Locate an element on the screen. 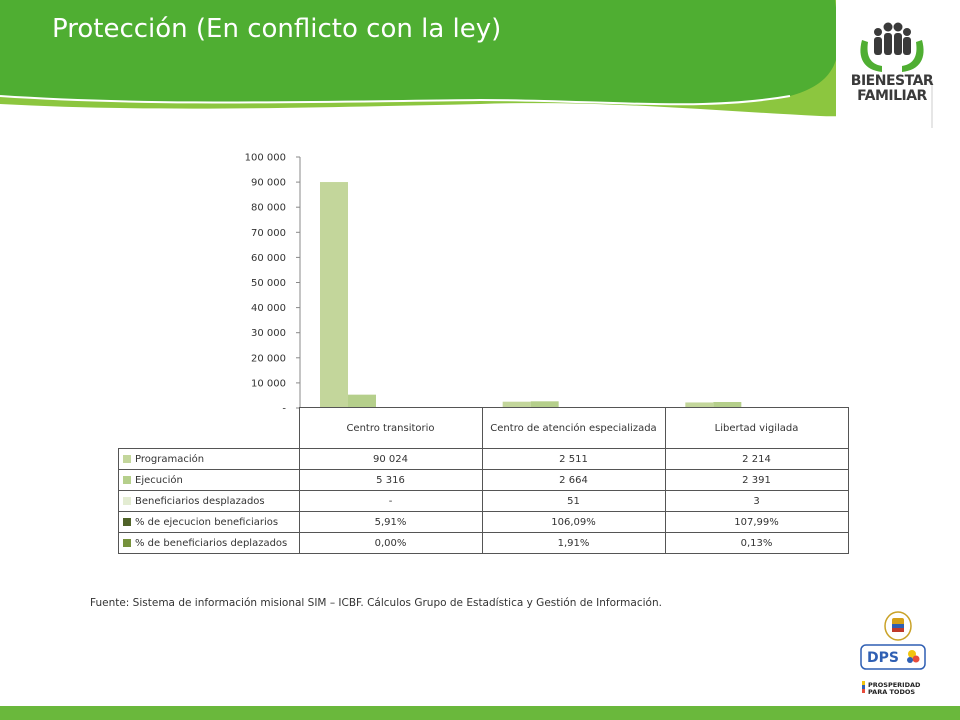 The width and height of the screenshot is (960, 720). colombia-seal-icon is located at coordinates (898, 626).